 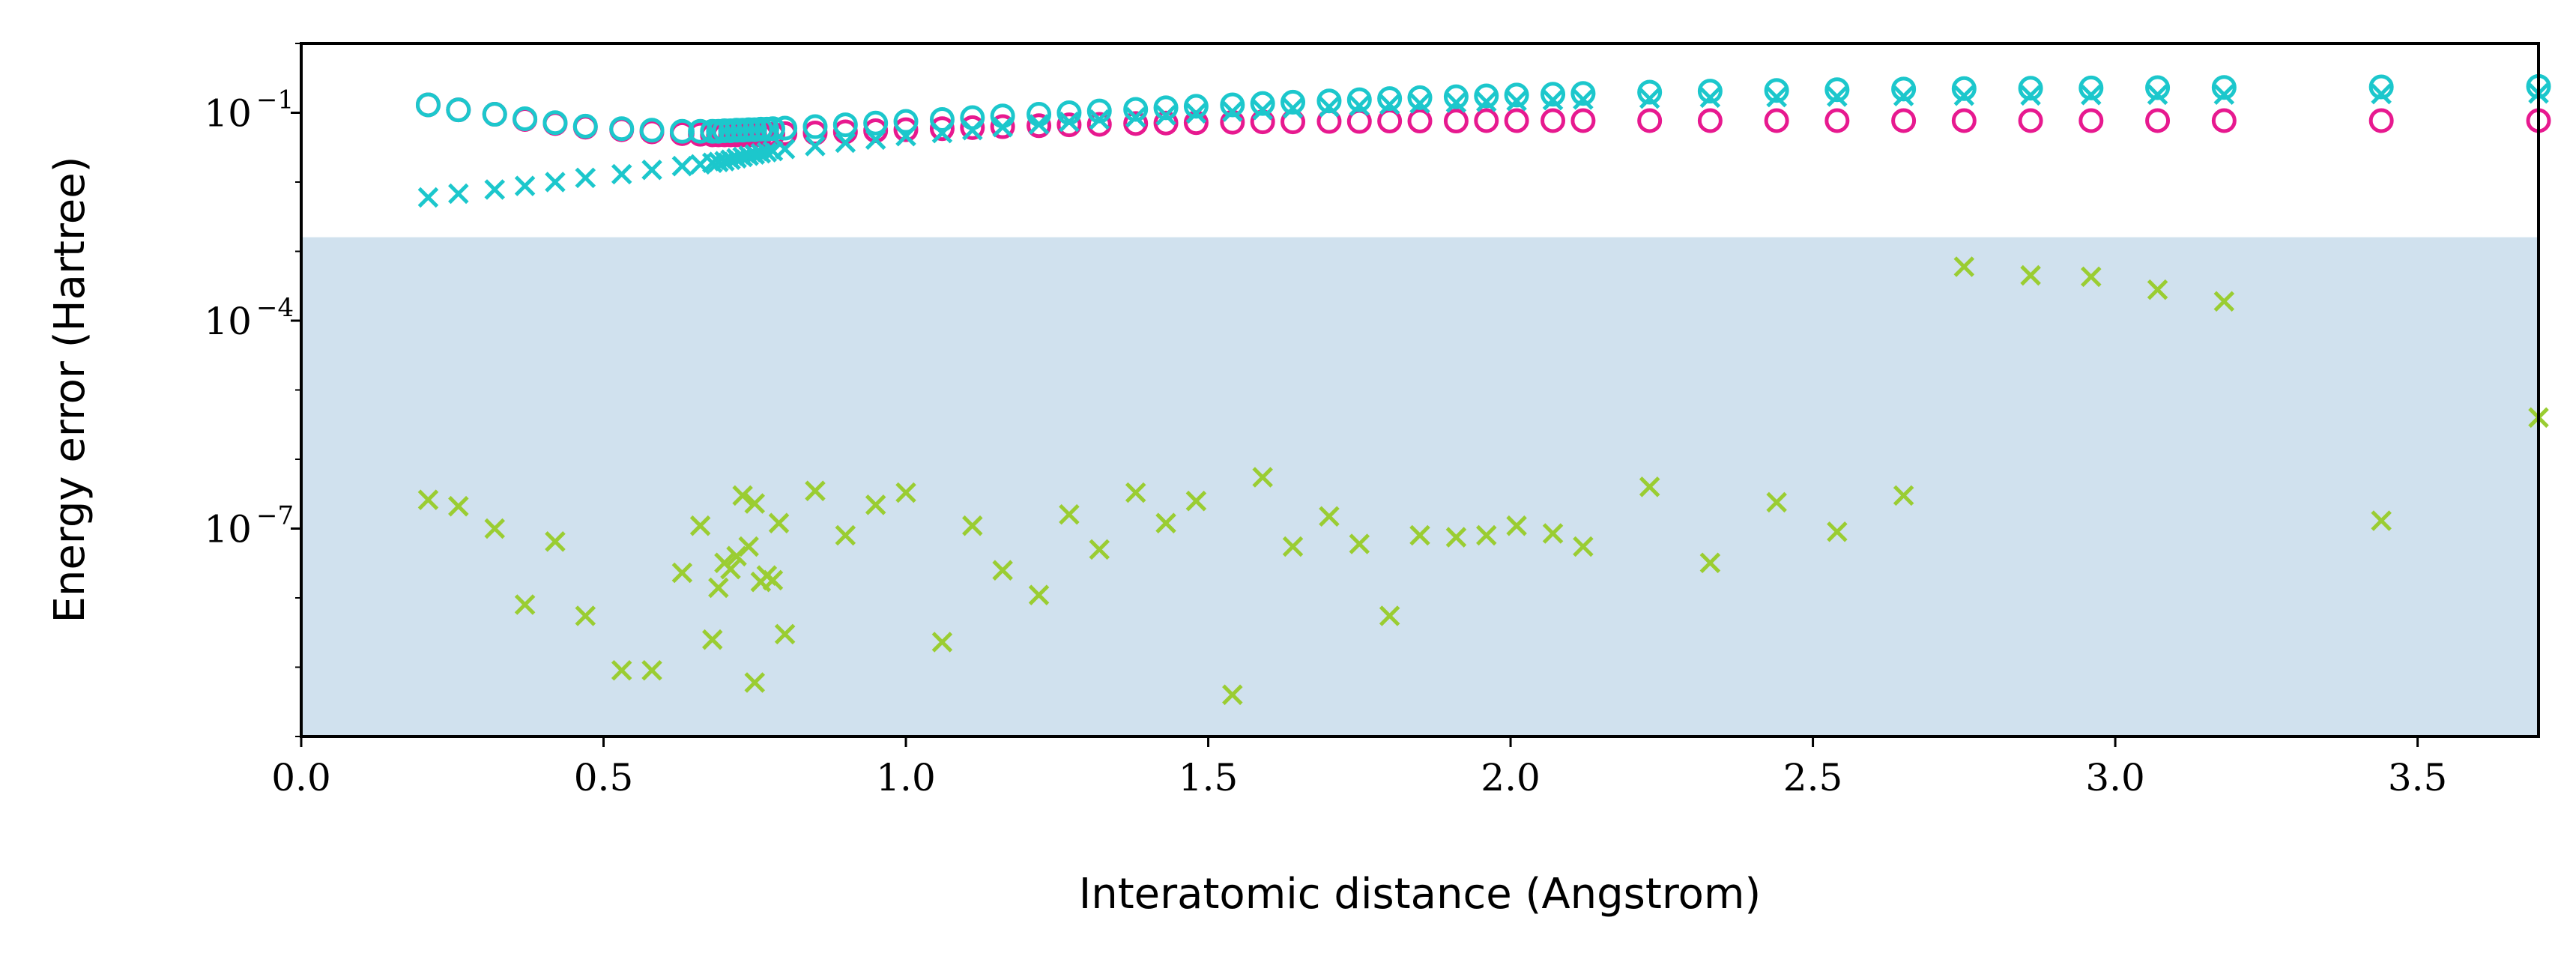 What do you see at coordinates (275, 308) in the screenshot?
I see `y-tick-exponent: −4` at bounding box center [275, 308].